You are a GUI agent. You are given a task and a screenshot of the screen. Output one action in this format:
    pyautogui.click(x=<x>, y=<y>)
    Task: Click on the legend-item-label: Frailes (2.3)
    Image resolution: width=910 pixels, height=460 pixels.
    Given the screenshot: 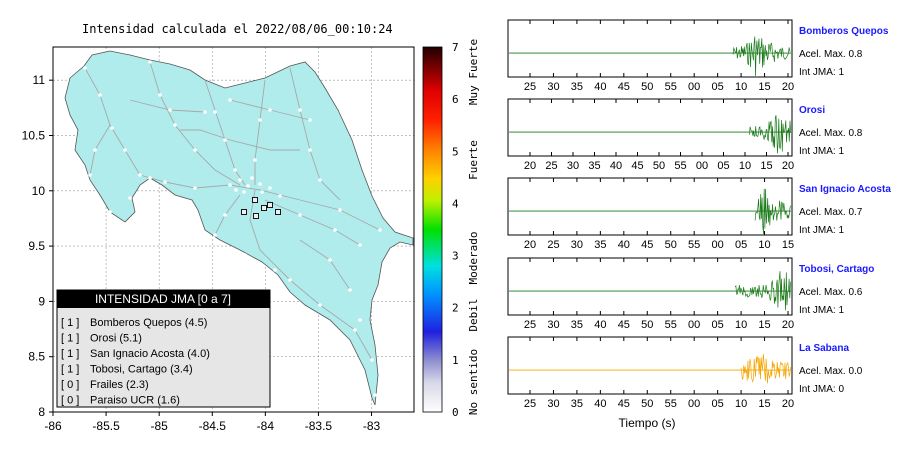 What is the action you would take?
    pyautogui.click(x=119, y=385)
    